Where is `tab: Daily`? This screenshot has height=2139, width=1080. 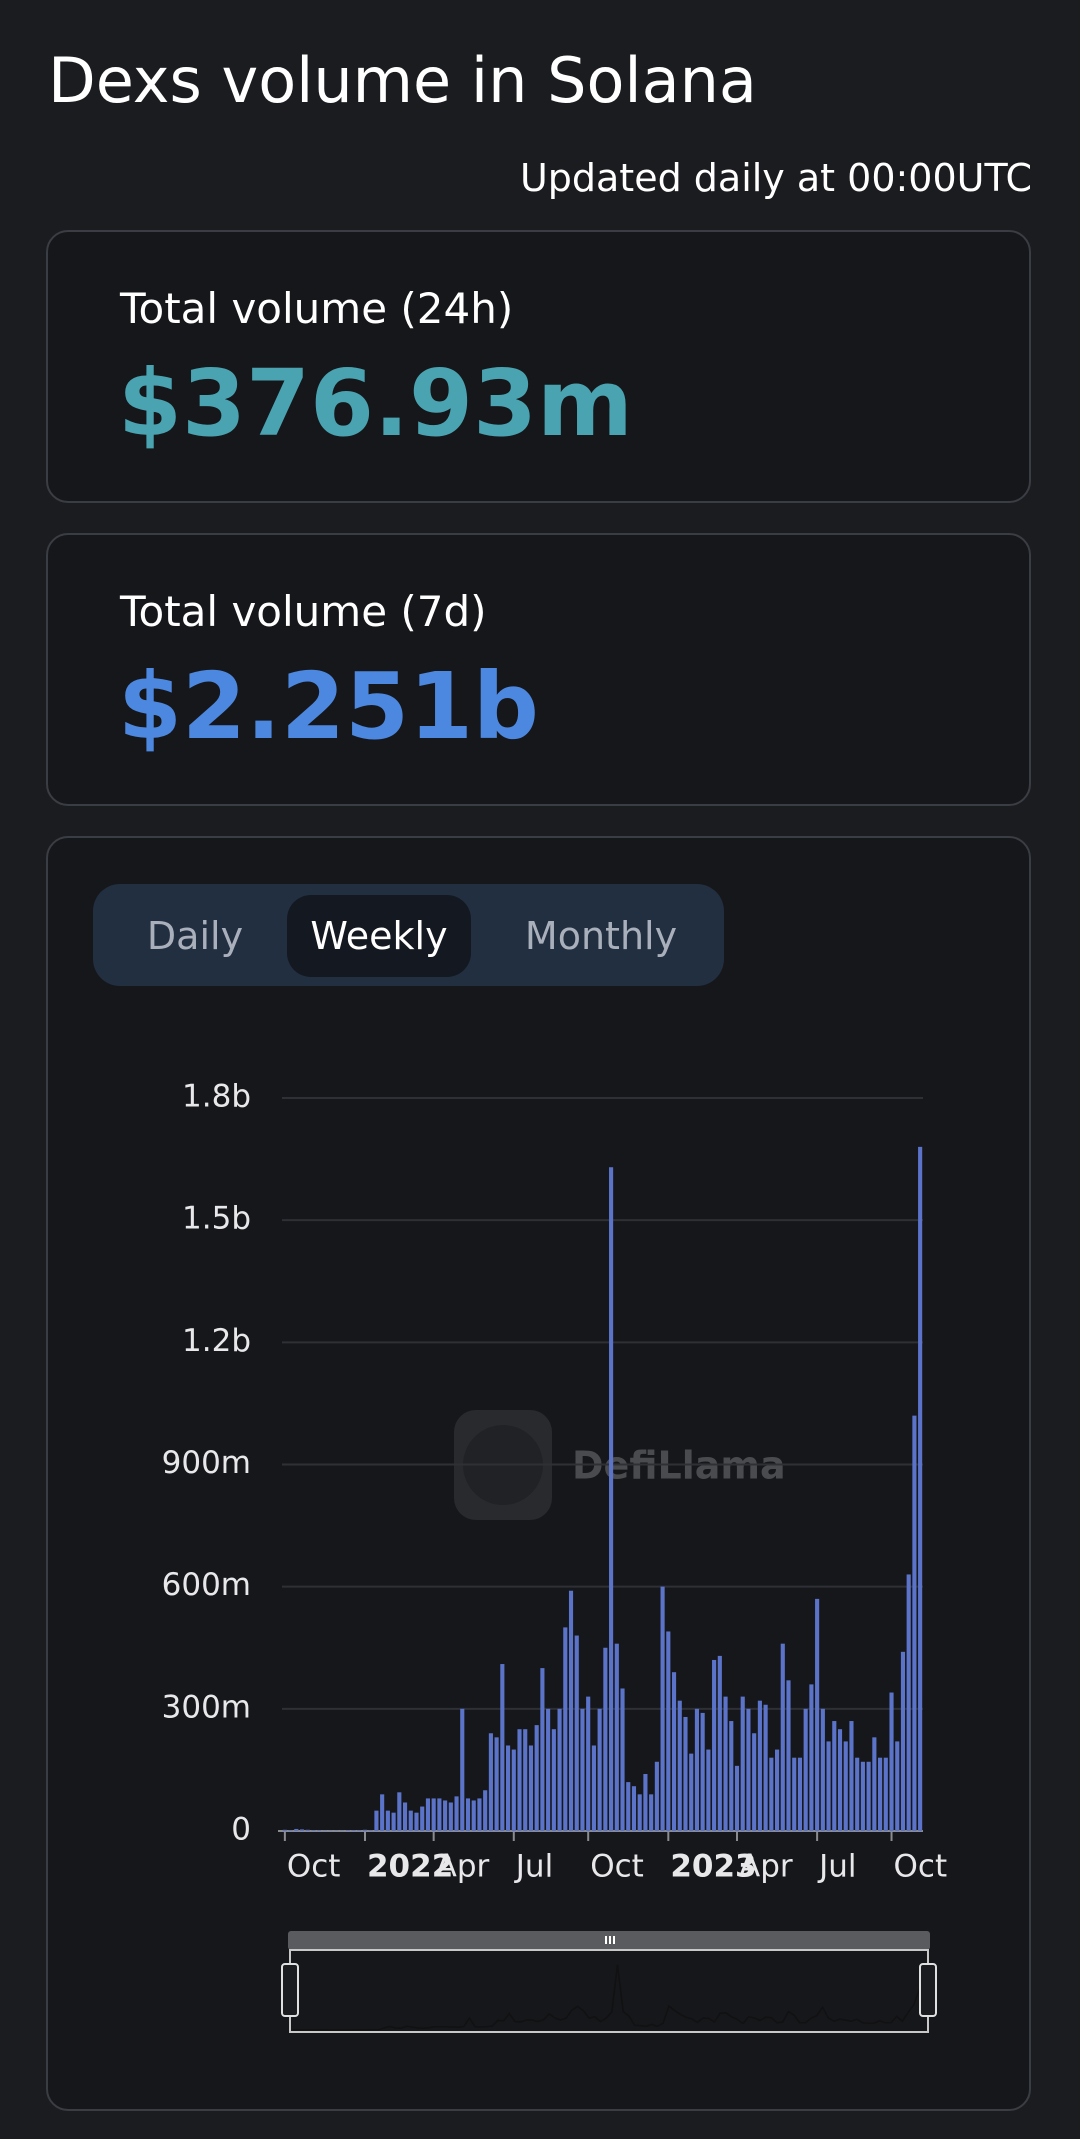
tab: Daily is located at coordinates (195, 936).